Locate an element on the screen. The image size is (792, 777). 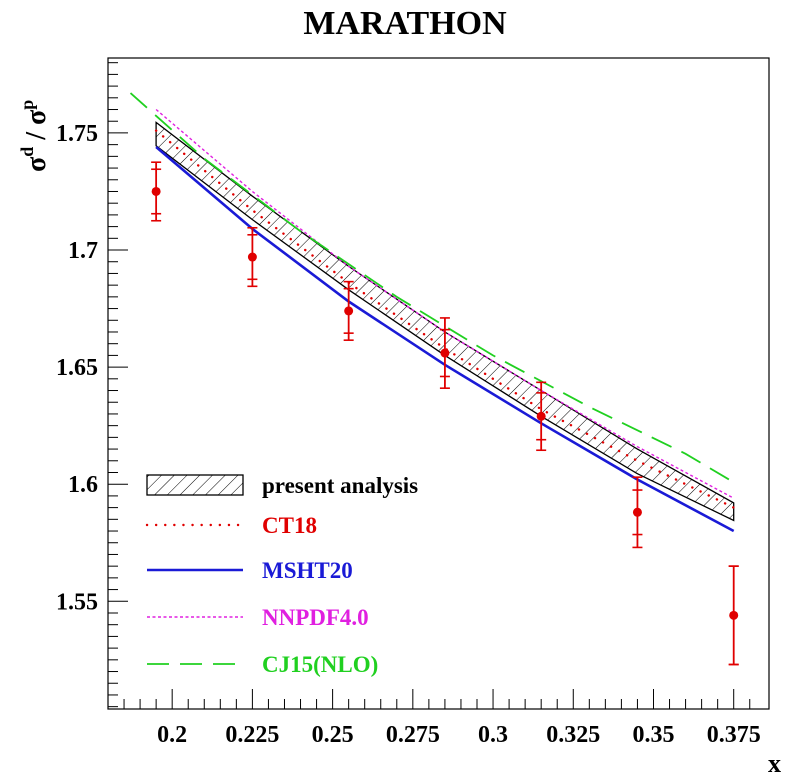
legend-entry: CT18 is located at coordinates (231, 525).